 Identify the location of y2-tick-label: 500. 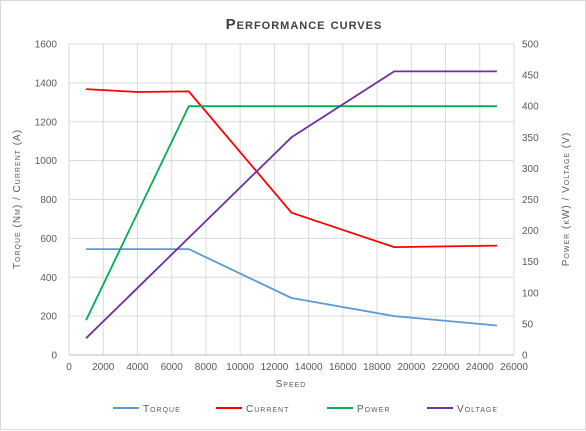
(530, 45).